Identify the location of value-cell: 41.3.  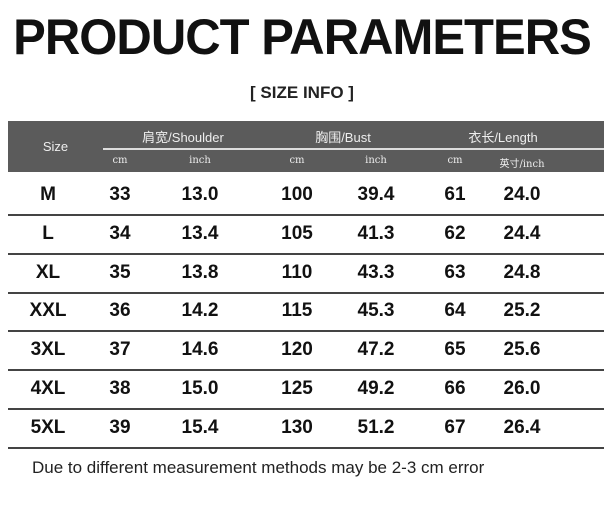
(376, 233).